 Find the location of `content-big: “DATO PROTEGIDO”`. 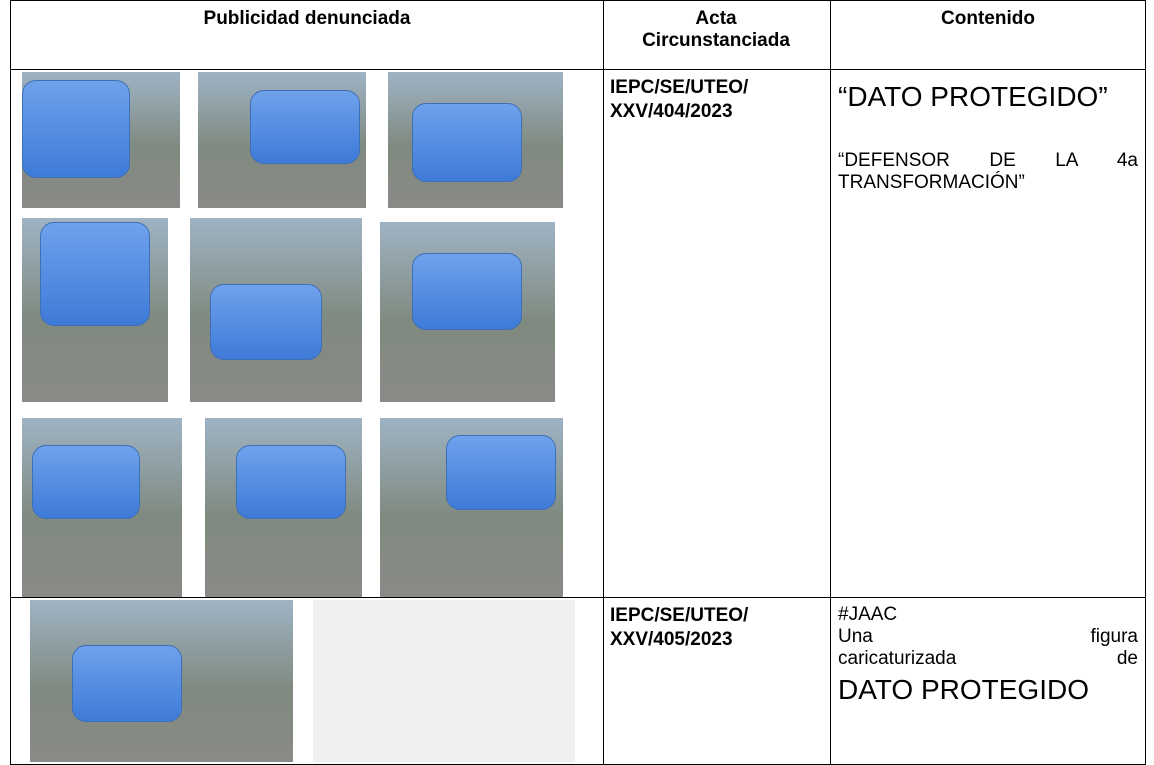

content-big: “DATO PROTEGIDO” is located at coordinates (973, 96).